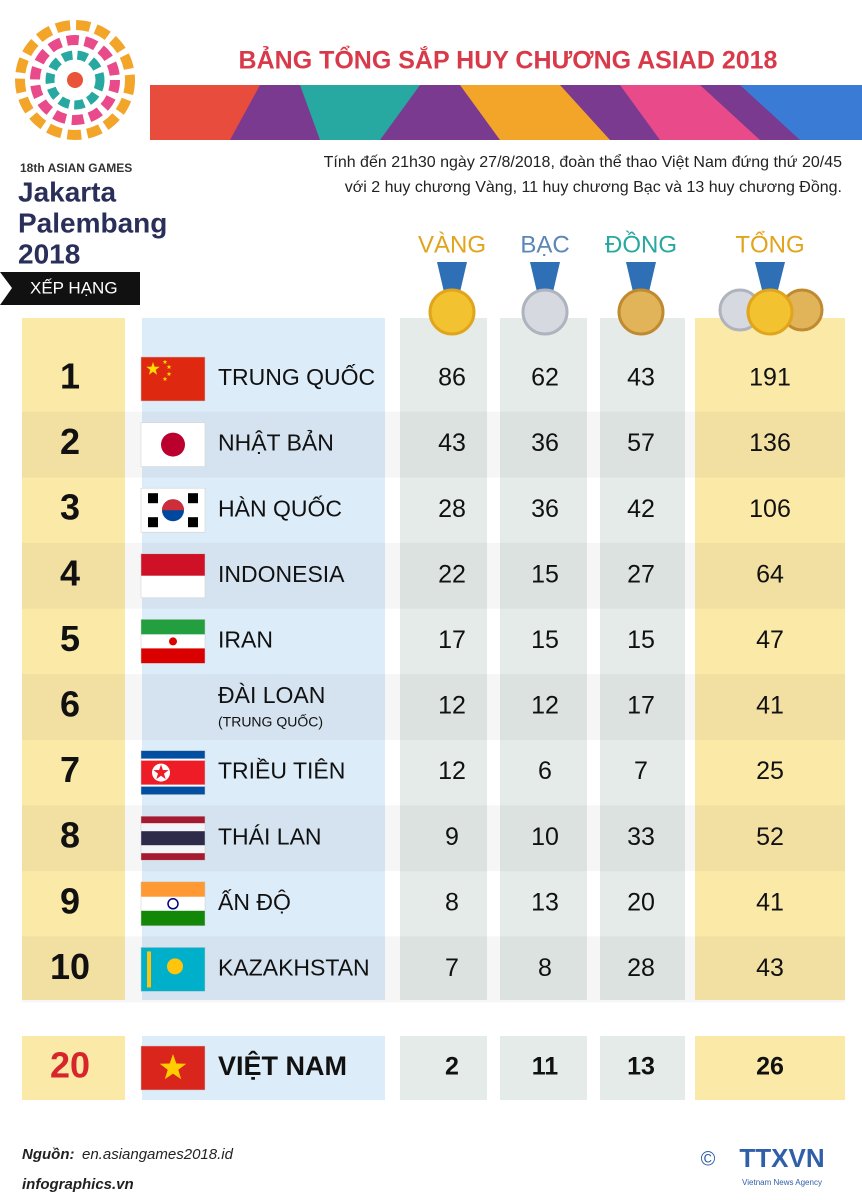 This screenshot has height=1200, width=862. Describe the element at coordinates (70, 638) in the screenshot. I see `rank: 5` at that location.